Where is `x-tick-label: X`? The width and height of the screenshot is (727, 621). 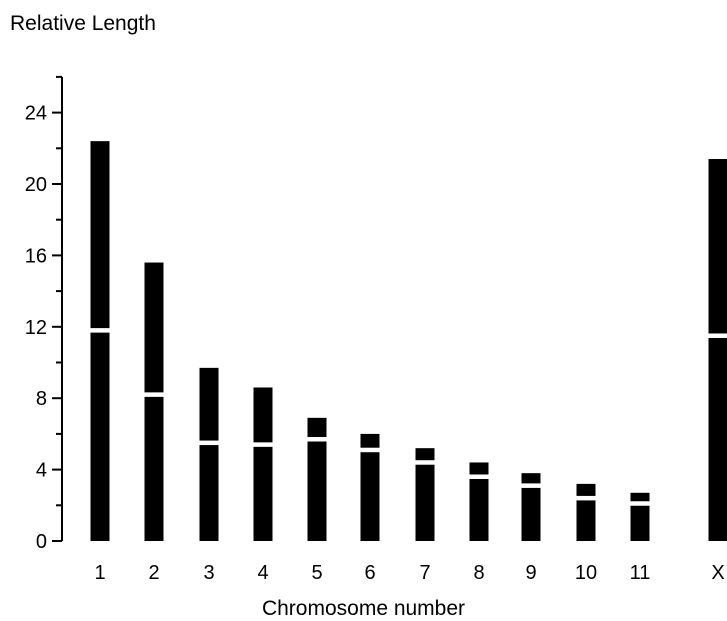
x-tick-label: X is located at coordinates (717, 573).